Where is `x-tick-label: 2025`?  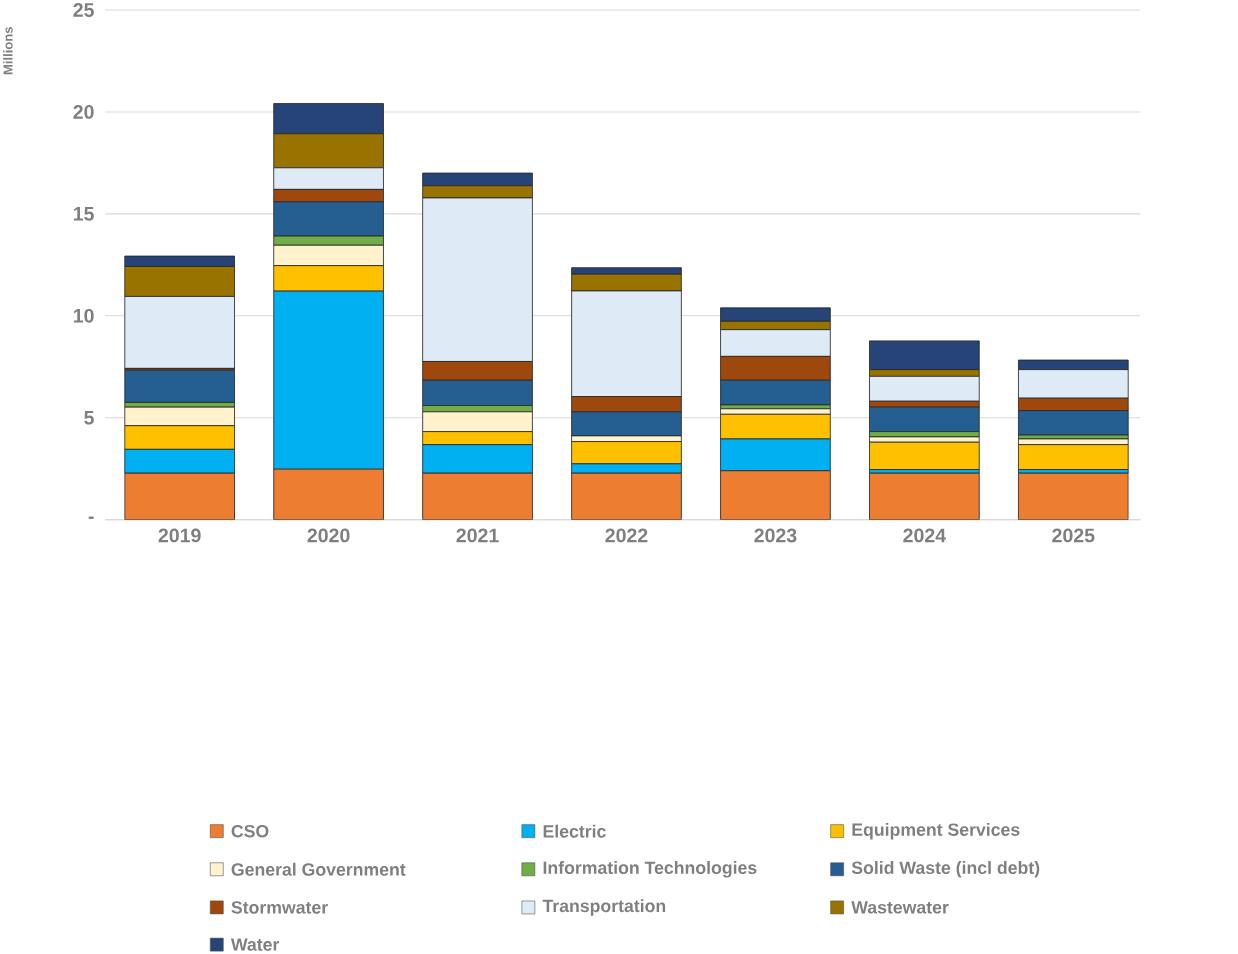
x-tick-label: 2025 is located at coordinates (1073, 535).